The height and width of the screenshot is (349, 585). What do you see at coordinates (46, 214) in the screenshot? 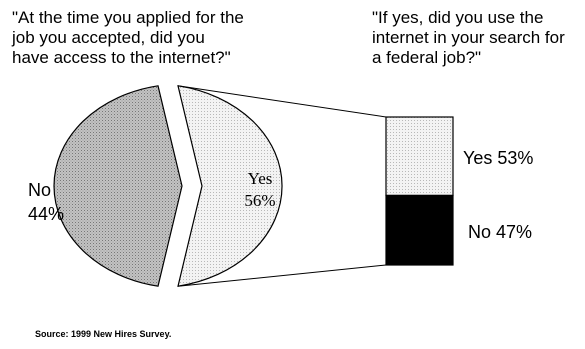
I see `pie-value-no: 44%` at bounding box center [46, 214].